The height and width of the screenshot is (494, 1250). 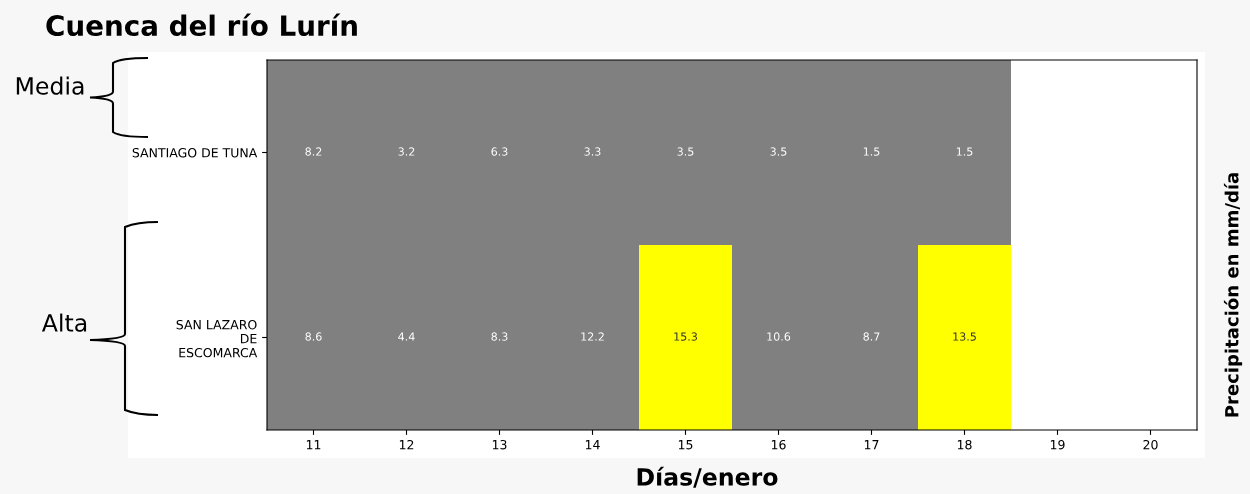 What do you see at coordinates (313, 445) in the screenshot?
I see `x-tick-label: 11` at bounding box center [313, 445].